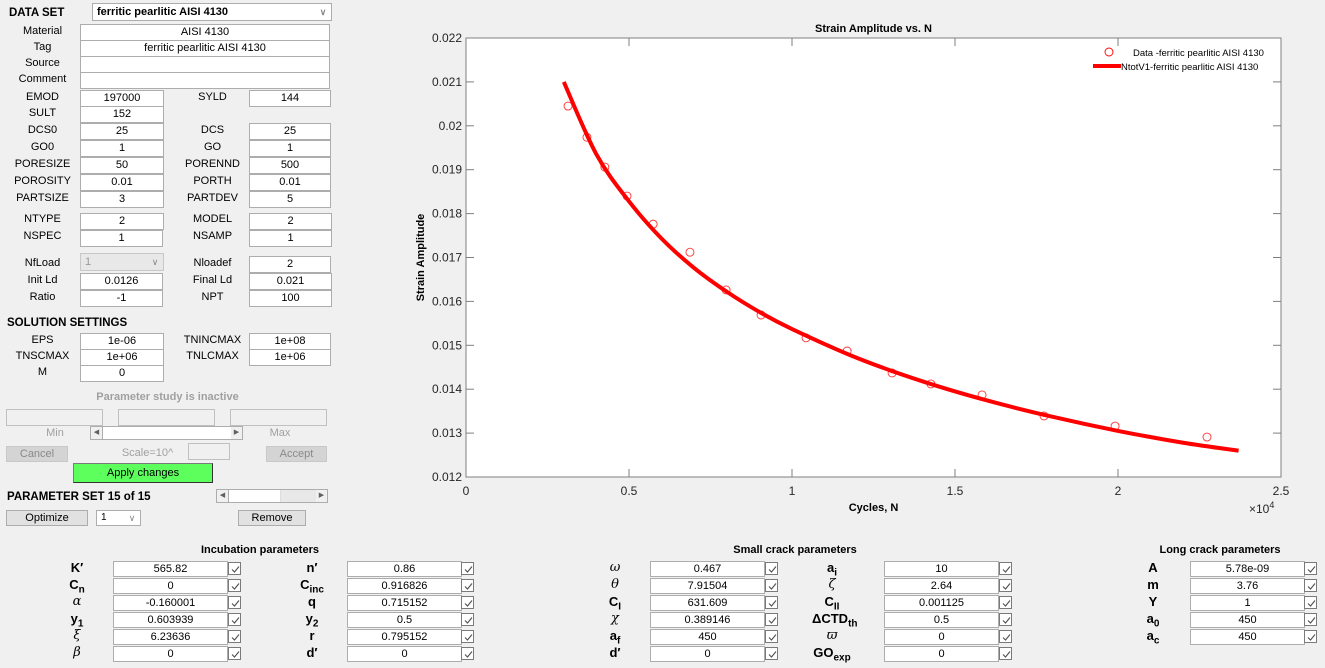 This screenshot has width=1325, height=668. Describe the element at coordinates (122, 373) in the screenshot. I see `m-field: 0` at that location.